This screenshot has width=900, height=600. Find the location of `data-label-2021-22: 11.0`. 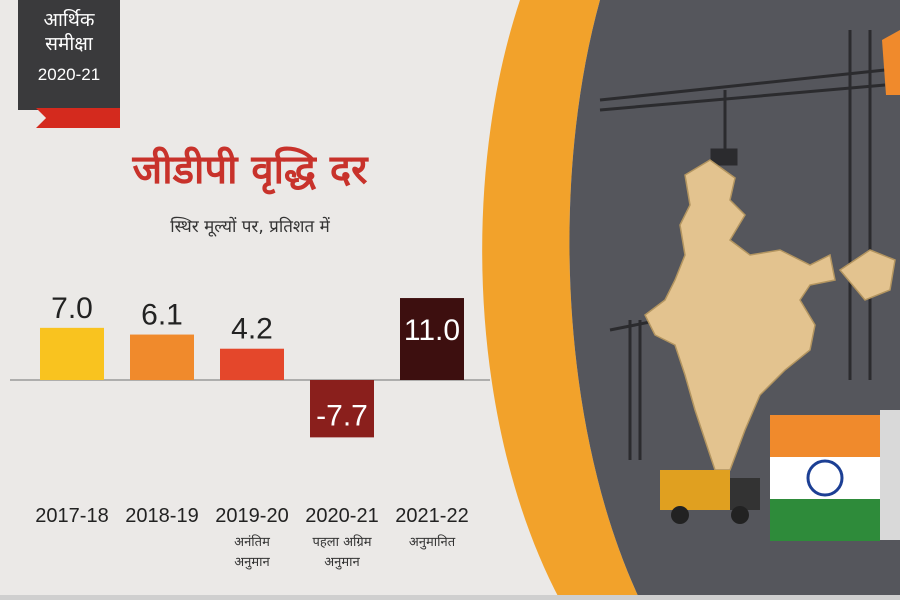

data-label-2021-22: 11.0 is located at coordinates (432, 330).